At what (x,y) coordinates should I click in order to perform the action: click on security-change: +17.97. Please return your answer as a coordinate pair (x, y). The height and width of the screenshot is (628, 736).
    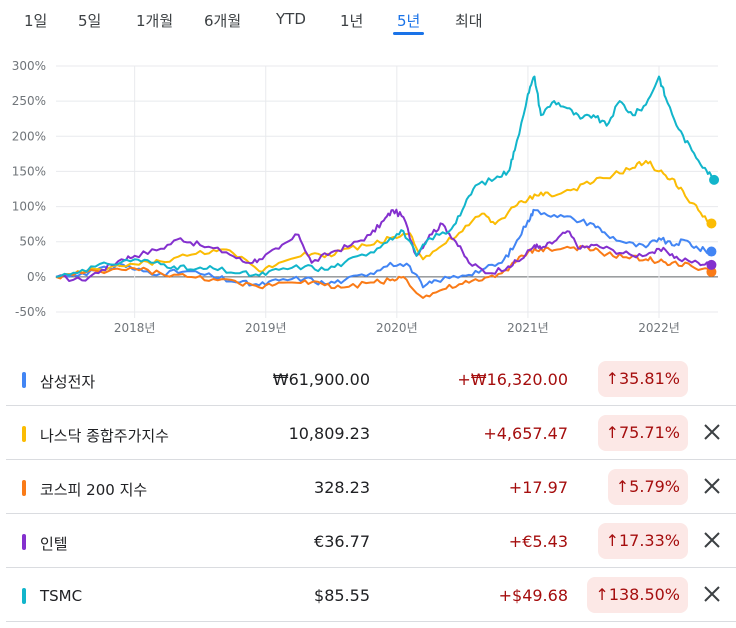
    Looking at the image, I should click on (538, 487).